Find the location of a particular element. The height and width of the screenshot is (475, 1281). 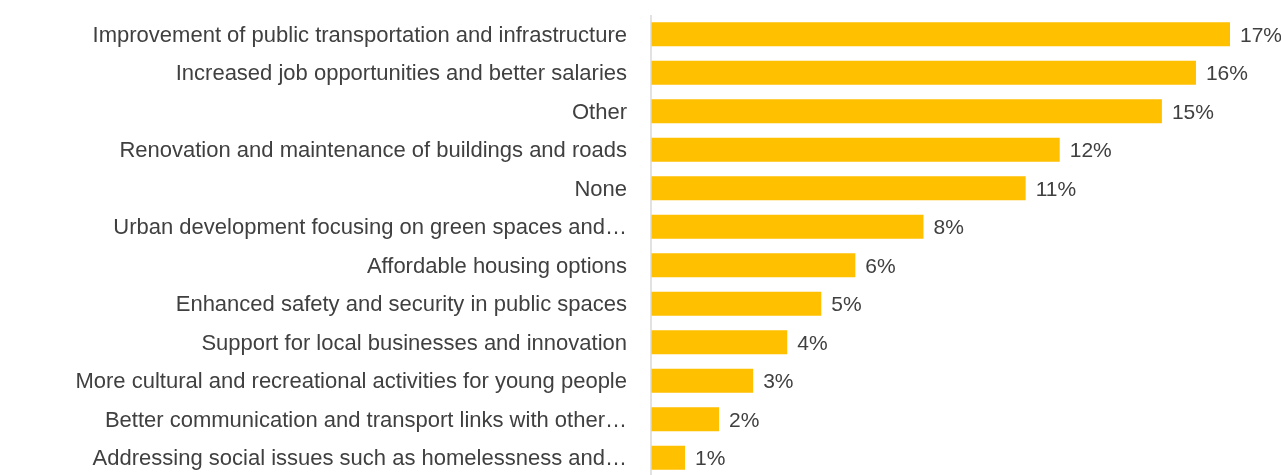

y-tick-label: None is located at coordinates (600, 188).